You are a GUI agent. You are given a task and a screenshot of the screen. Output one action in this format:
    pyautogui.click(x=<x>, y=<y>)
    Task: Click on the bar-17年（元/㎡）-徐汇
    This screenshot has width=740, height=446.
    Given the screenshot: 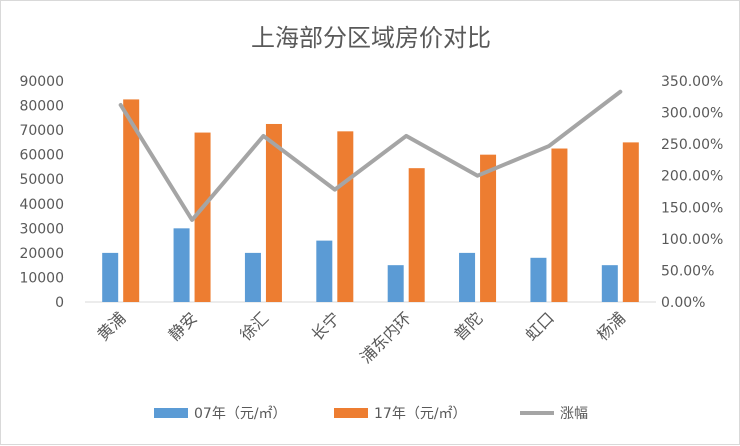 What is the action you would take?
    pyautogui.click(x=274, y=213)
    